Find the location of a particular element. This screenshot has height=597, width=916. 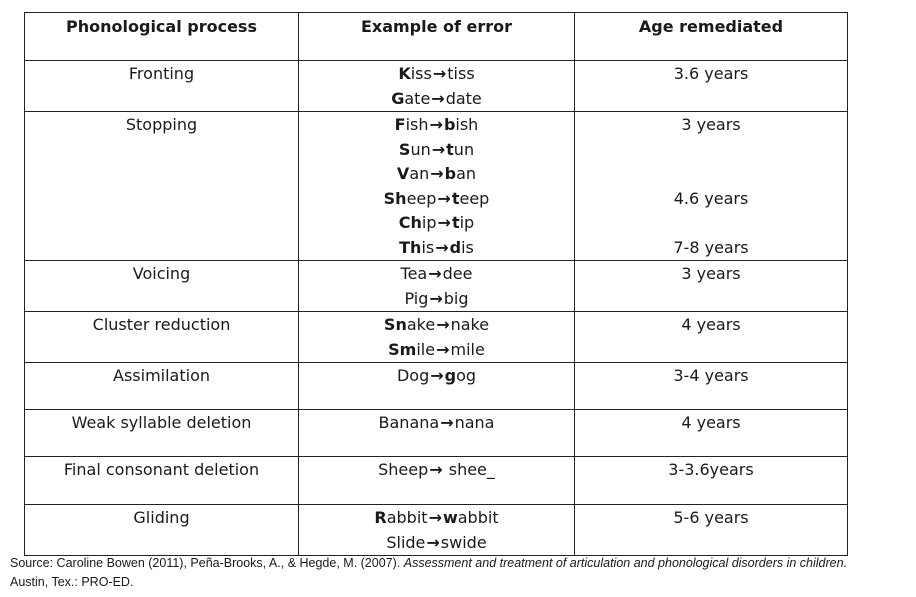

table-row: Voicing Tea→dee Pig→big 3 years is located at coordinates (436, 286).